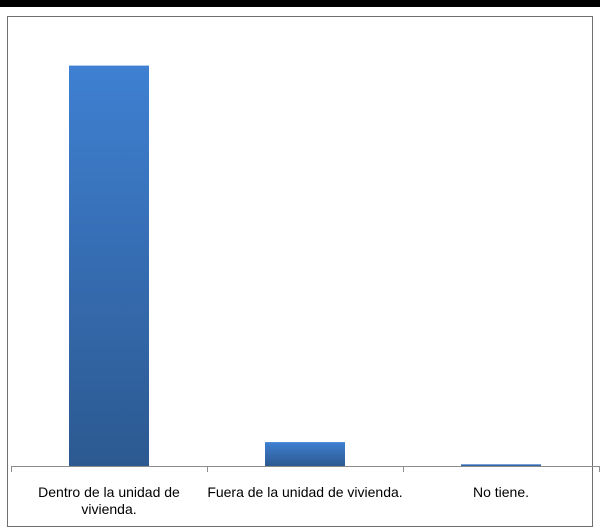 Image resolution: width=600 pixels, height=532 pixels. What do you see at coordinates (300, 3) in the screenshot?
I see `top-border-band` at bounding box center [300, 3].